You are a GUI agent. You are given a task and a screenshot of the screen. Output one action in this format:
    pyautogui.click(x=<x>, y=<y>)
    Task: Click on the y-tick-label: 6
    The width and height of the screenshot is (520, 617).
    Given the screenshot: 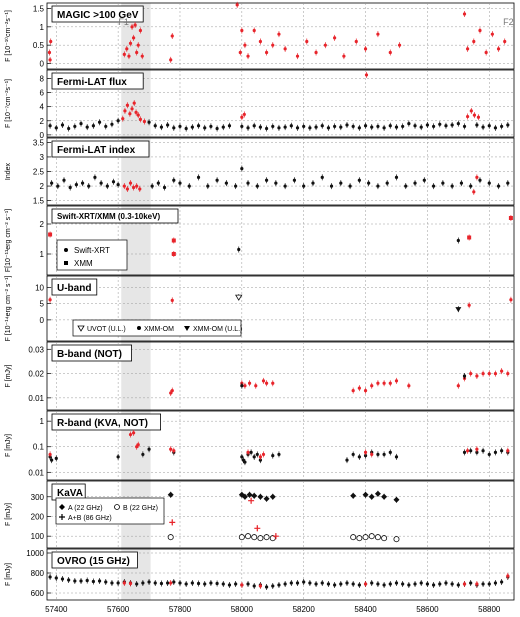 What is the action you would take?
    pyautogui.click(x=42, y=93)
    